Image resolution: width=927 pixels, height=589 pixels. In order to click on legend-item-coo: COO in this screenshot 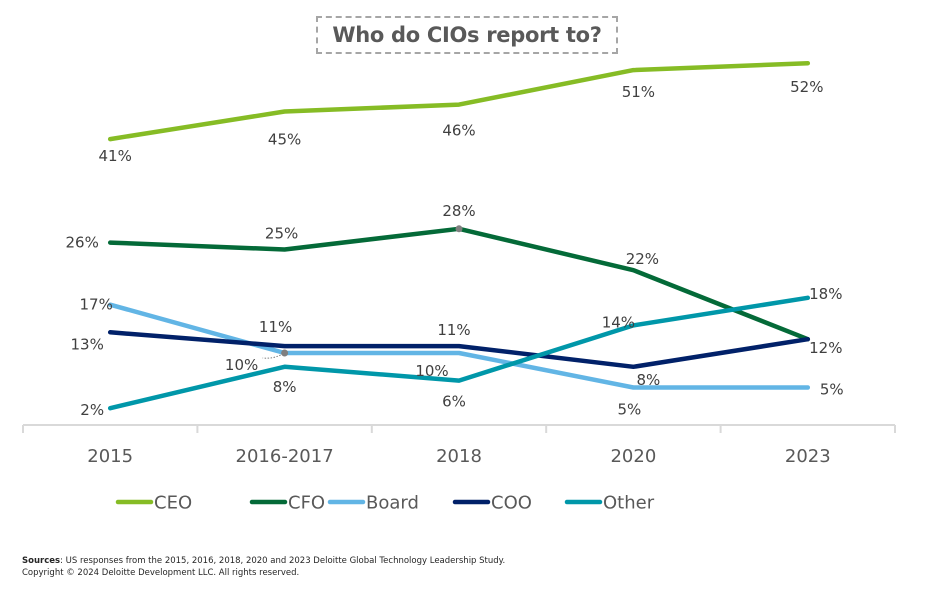, I will do `click(492, 503)`.